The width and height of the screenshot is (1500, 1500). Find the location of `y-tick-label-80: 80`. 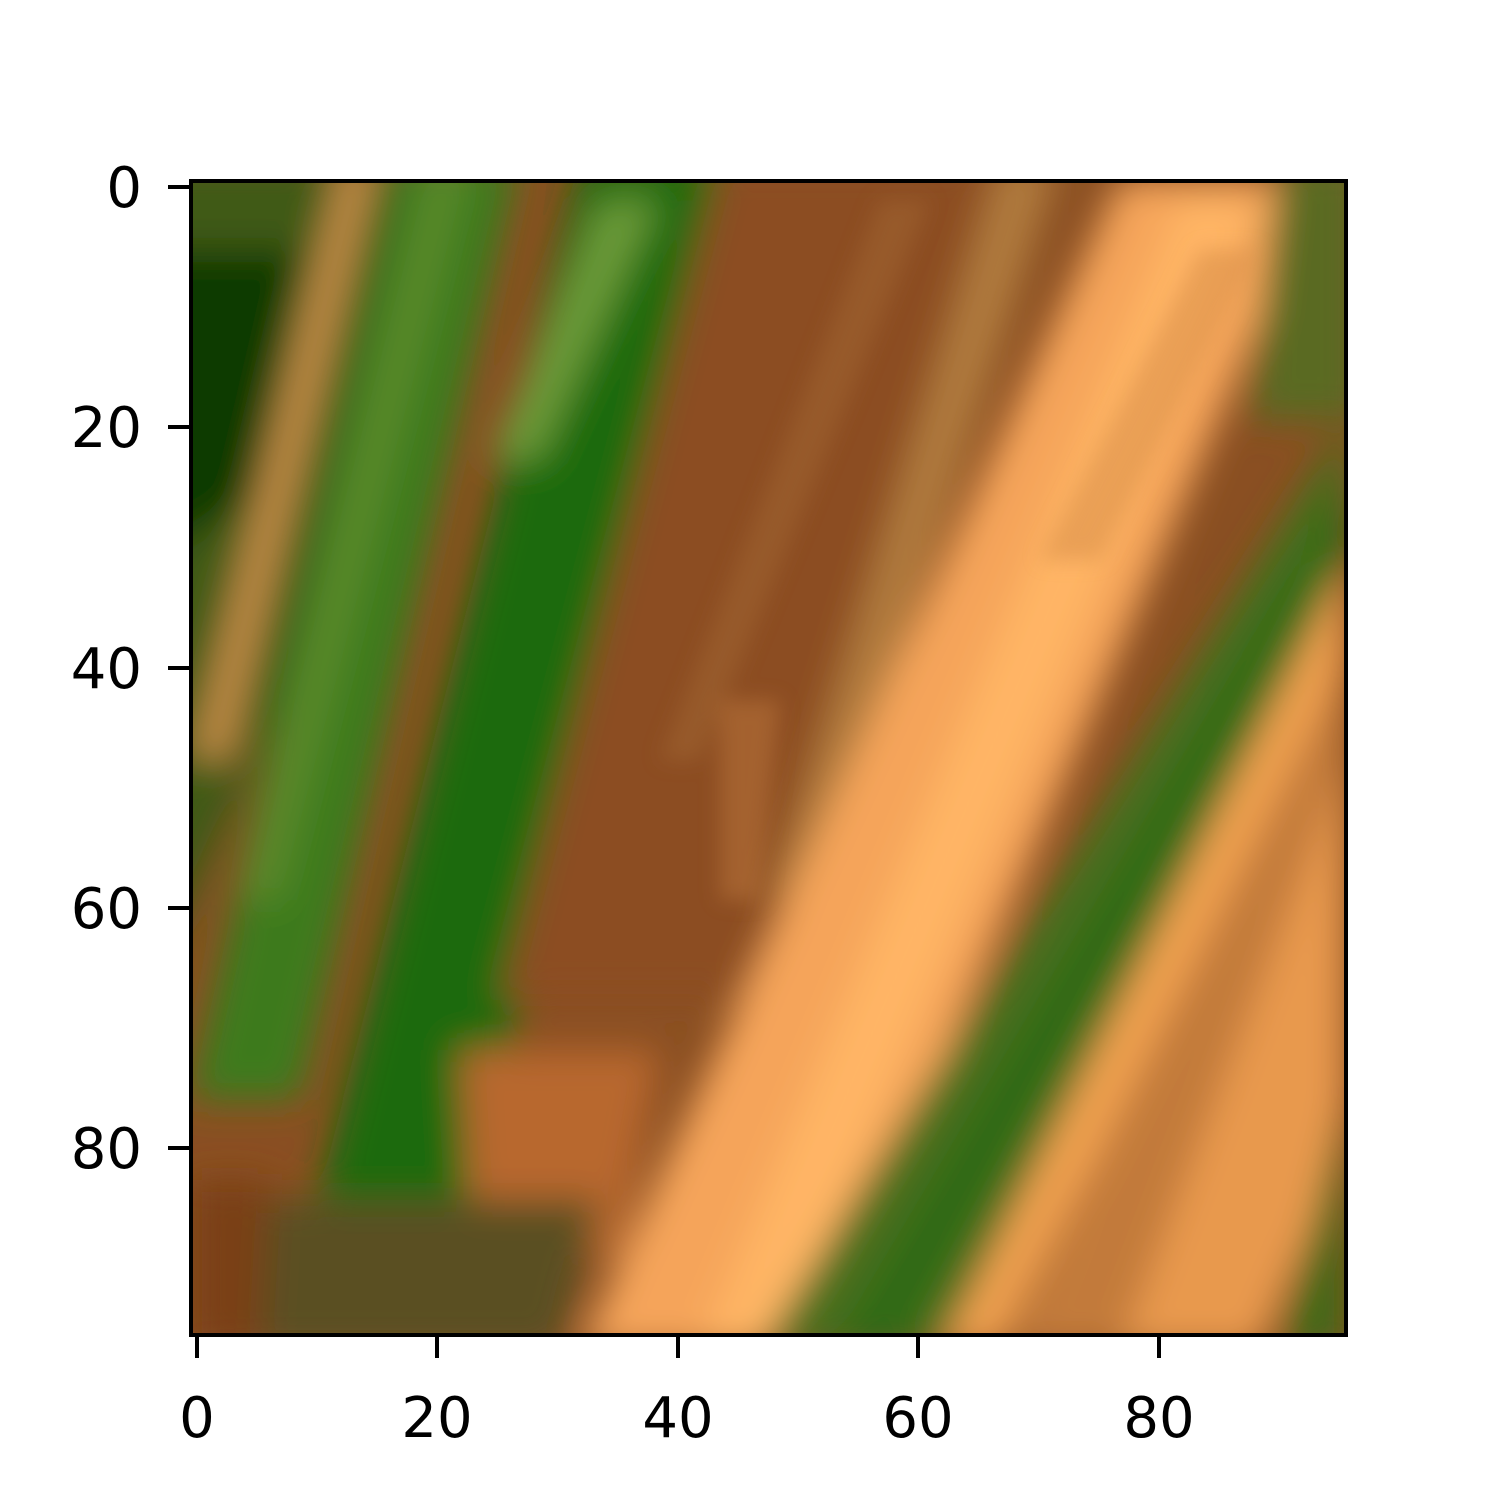

y-tick-label-80: 80 is located at coordinates (106, 1149).